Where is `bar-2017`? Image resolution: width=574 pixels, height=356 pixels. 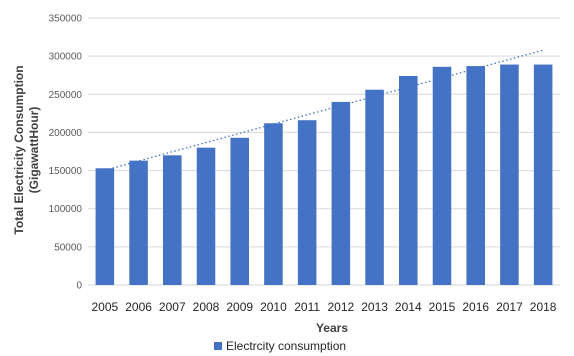
bar-2017 is located at coordinates (509, 174).